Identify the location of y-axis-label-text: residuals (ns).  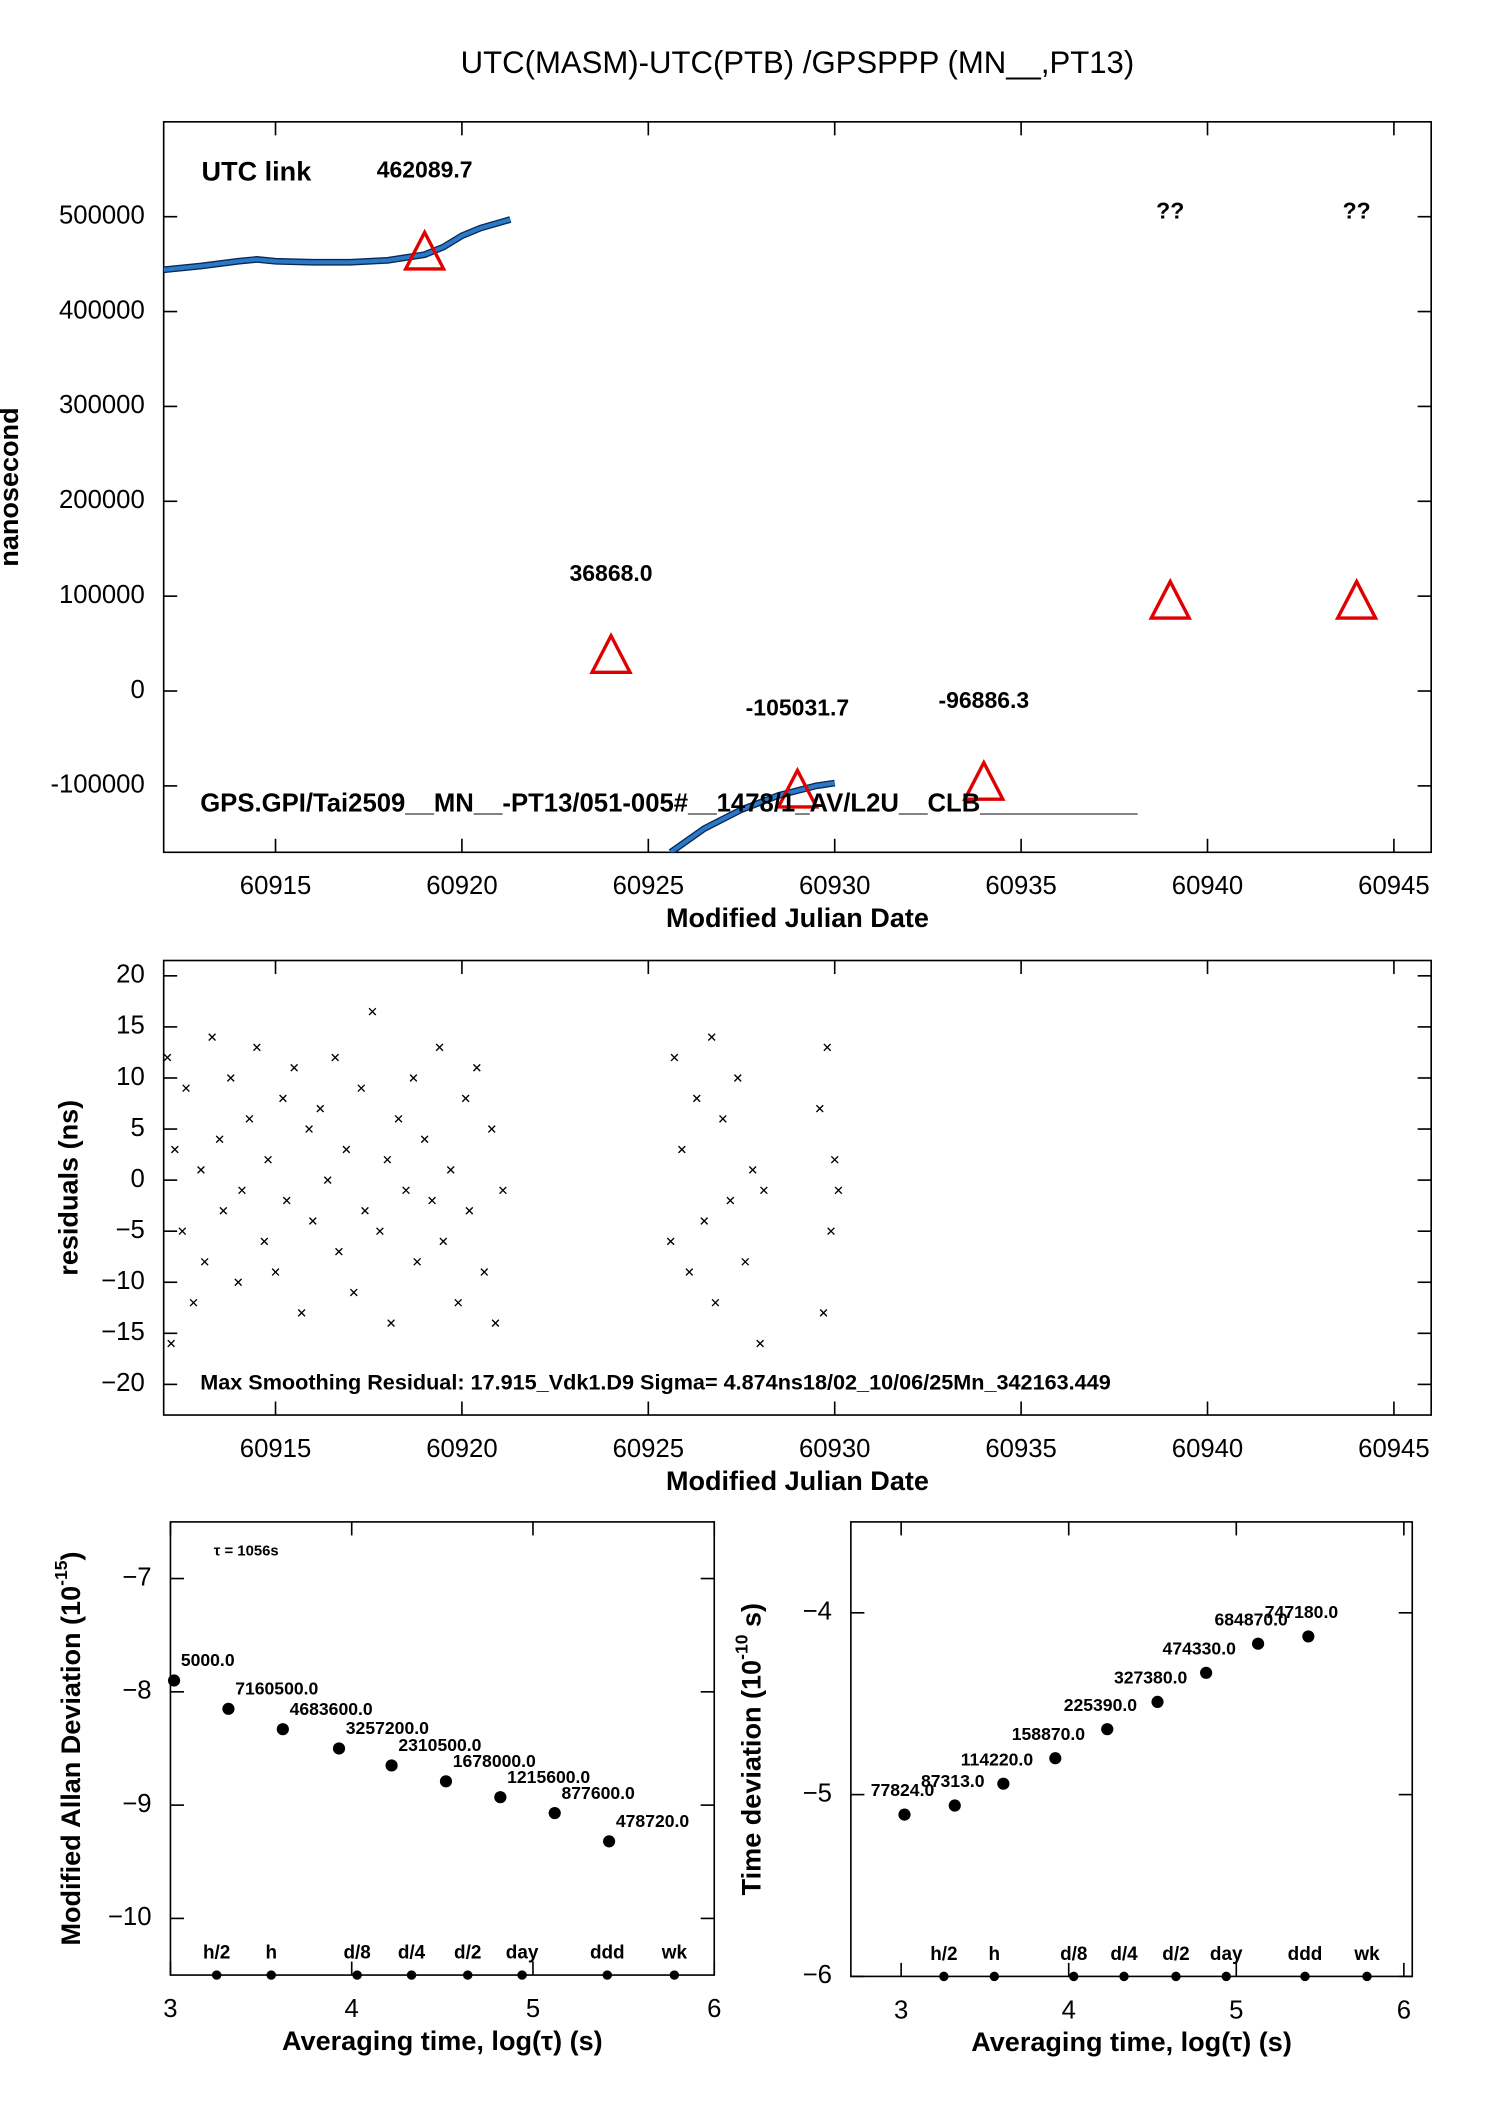
(68, 1188).